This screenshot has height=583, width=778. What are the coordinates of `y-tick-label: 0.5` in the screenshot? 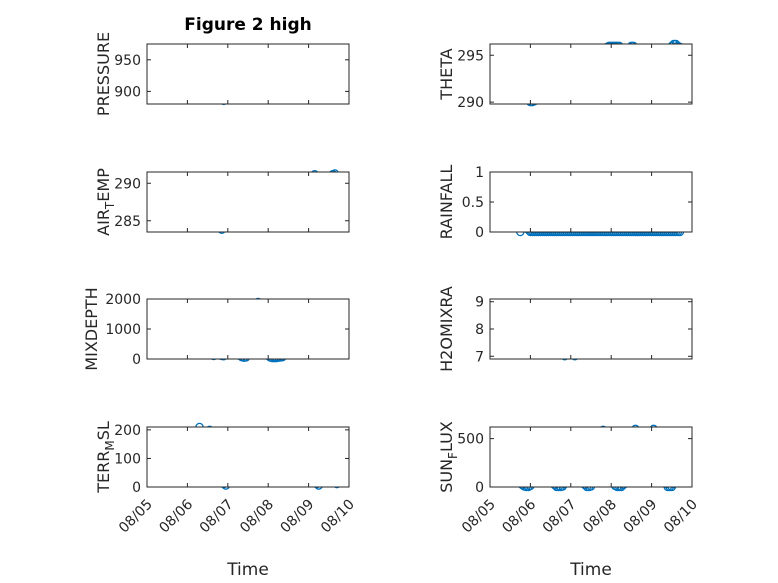 It's located at (473, 203).